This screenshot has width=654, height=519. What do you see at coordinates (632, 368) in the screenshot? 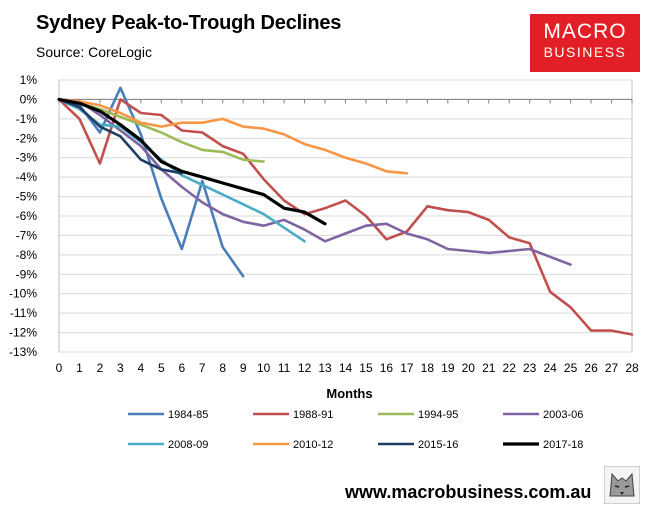
I see `x-tick-label: 28` at bounding box center [632, 368].